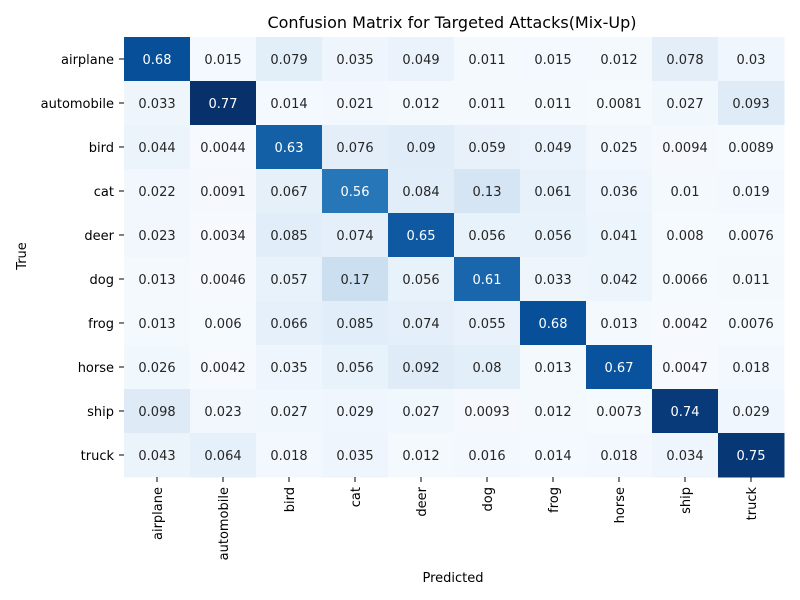 The width and height of the screenshot is (800, 600). What do you see at coordinates (288, 280) in the screenshot?
I see `cell-value-label: 0.057` at bounding box center [288, 280].